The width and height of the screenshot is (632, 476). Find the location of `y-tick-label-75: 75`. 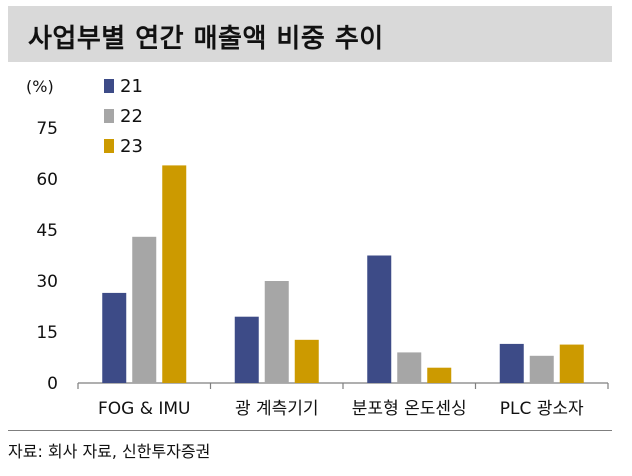

y-tick-label-75: 75 is located at coordinates (47, 129).